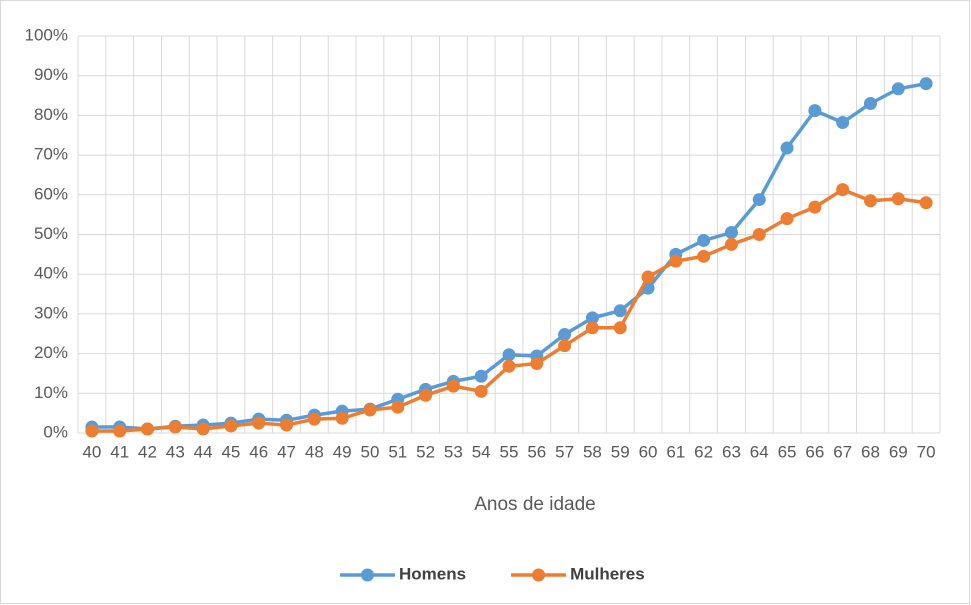 The height and width of the screenshot is (605, 971). I want to click on x-tick-label: 49, so click(342, 451).